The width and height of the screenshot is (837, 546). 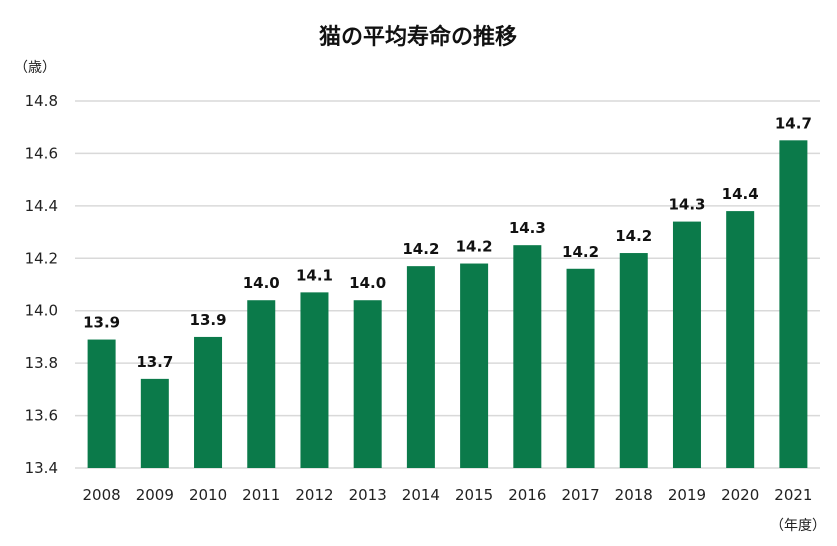 What do you see at coordinates (420, 367) in the screenshot?
I see `bar-2014` at bounding box center [420, 367].